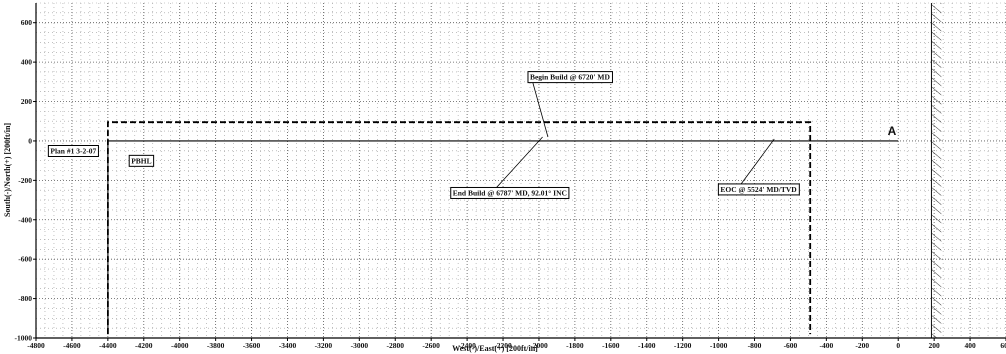 The width and height of the screenshot is (1006, 354). Describe the element at coordinates (898, 345) in the screenshot. I see `x-tick-label: 0` at that location.